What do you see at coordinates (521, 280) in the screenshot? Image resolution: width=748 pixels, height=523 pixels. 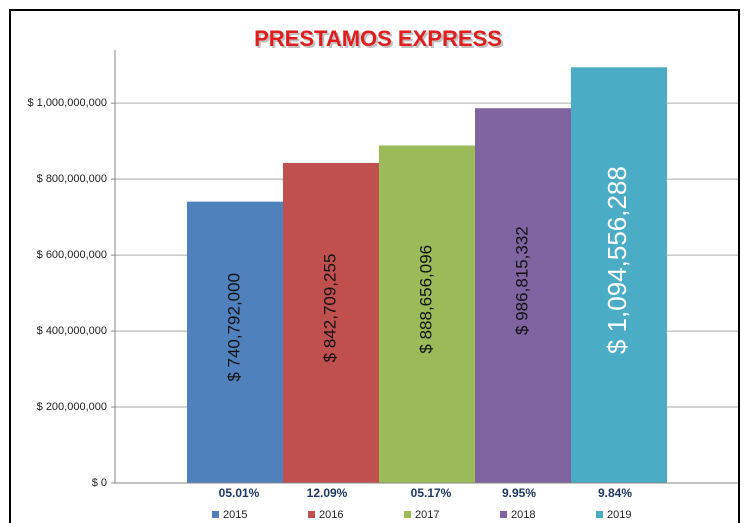 I see `value-label: $ 986,815,332` at bounding box center [521, 280].